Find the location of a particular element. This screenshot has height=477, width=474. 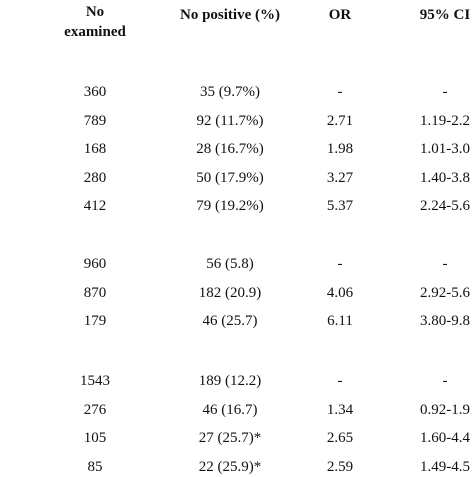

table-cell: 276 is located at coordinates (95, 409).